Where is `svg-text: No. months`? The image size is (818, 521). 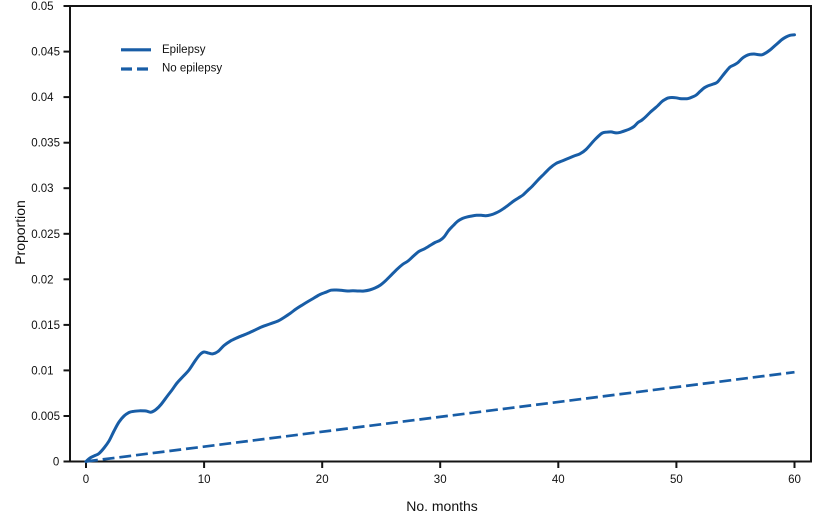 svg-text: No. months is located at coordinates (442, 506).